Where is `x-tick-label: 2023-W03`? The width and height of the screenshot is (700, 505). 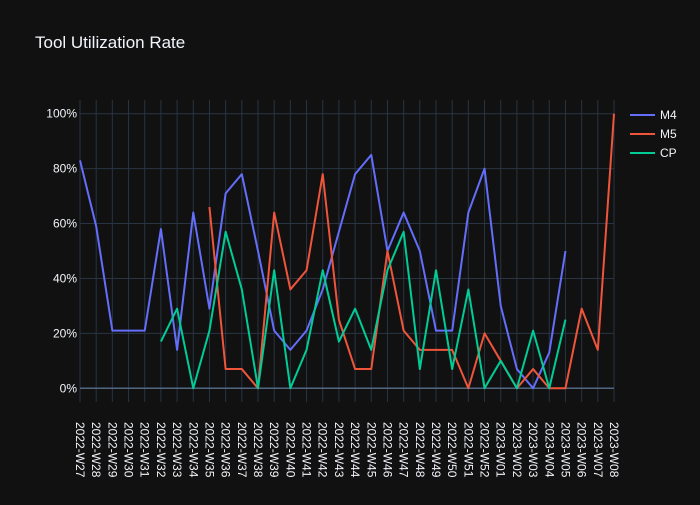
x-tick-label: 2023-W03 is located at coordinates (533, 450).